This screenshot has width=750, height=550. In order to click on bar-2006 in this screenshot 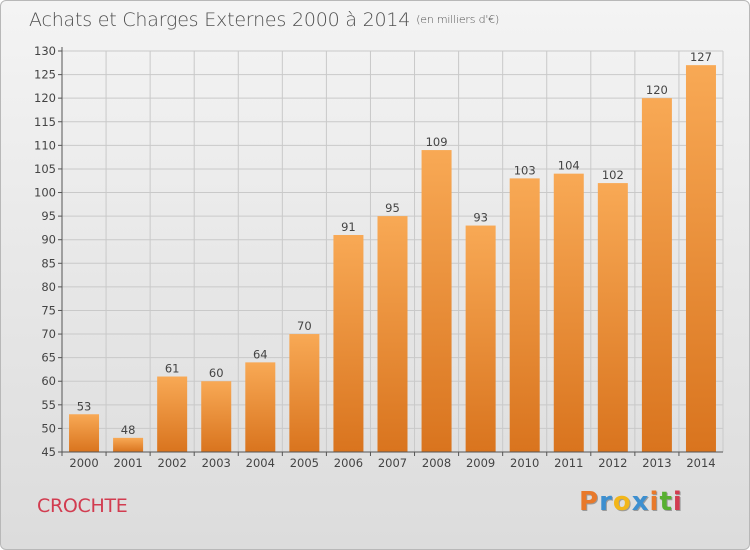, I will do `click(348, 343)`.